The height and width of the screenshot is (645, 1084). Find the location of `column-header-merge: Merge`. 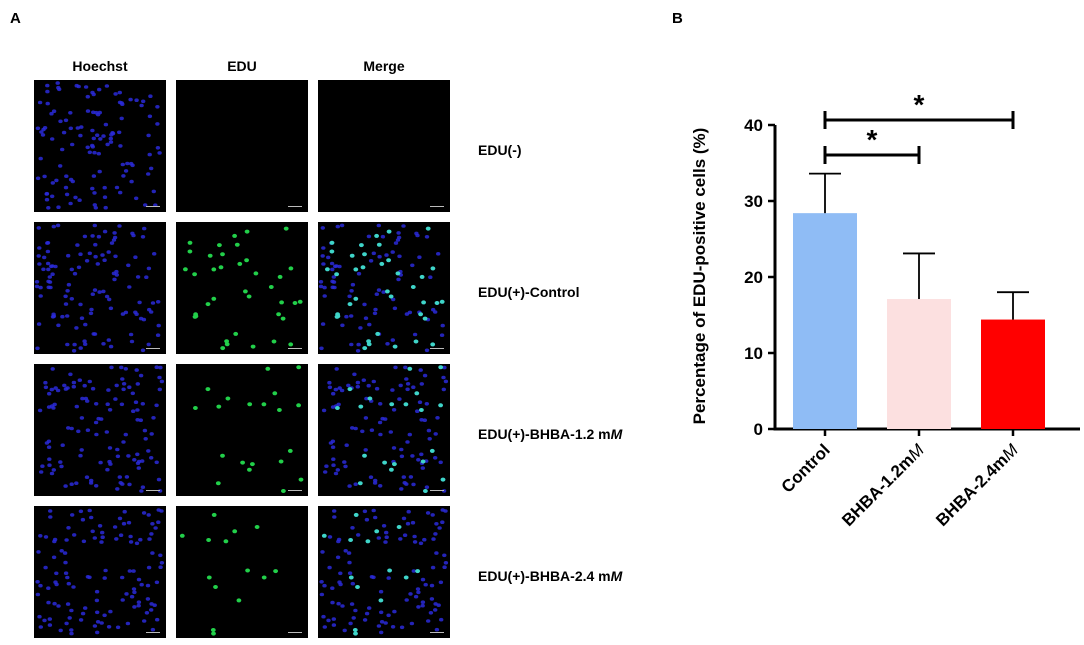

column-header-merge: Merge is located at coordinates (384, 66).